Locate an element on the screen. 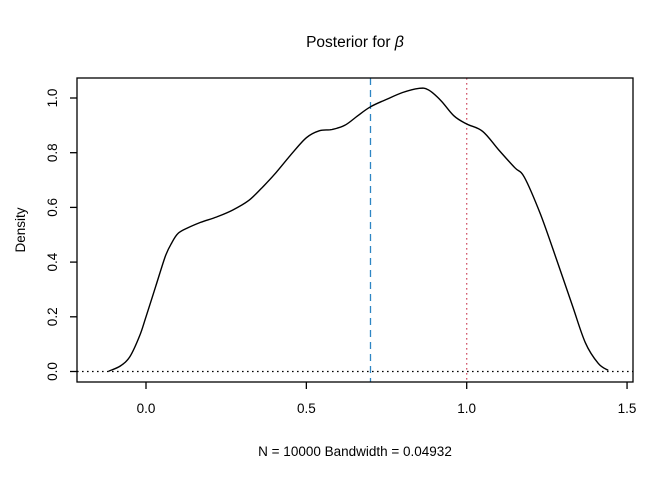  y-tick-label: 0.4 is located at coordinates (52, 261).